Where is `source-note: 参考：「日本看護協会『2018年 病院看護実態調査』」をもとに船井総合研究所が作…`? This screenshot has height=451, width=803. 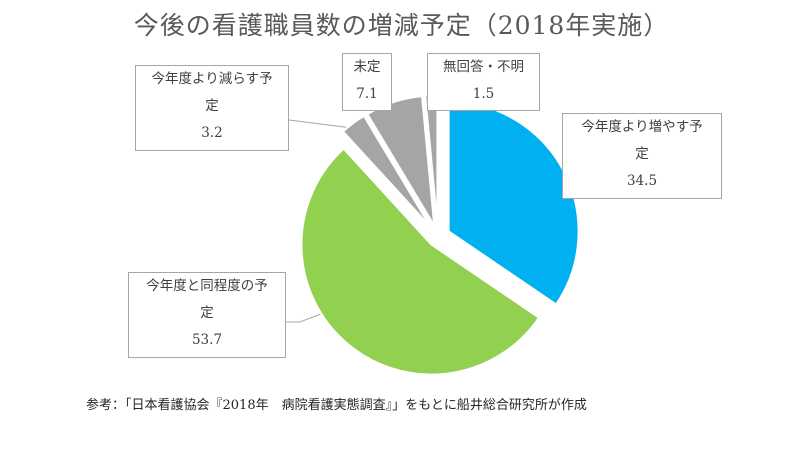
source-note: 参考：「日本看護協会『2018年 病院看護実態調査』」をもとに船井総合研究所が作… is located at coordinates (336, 405).